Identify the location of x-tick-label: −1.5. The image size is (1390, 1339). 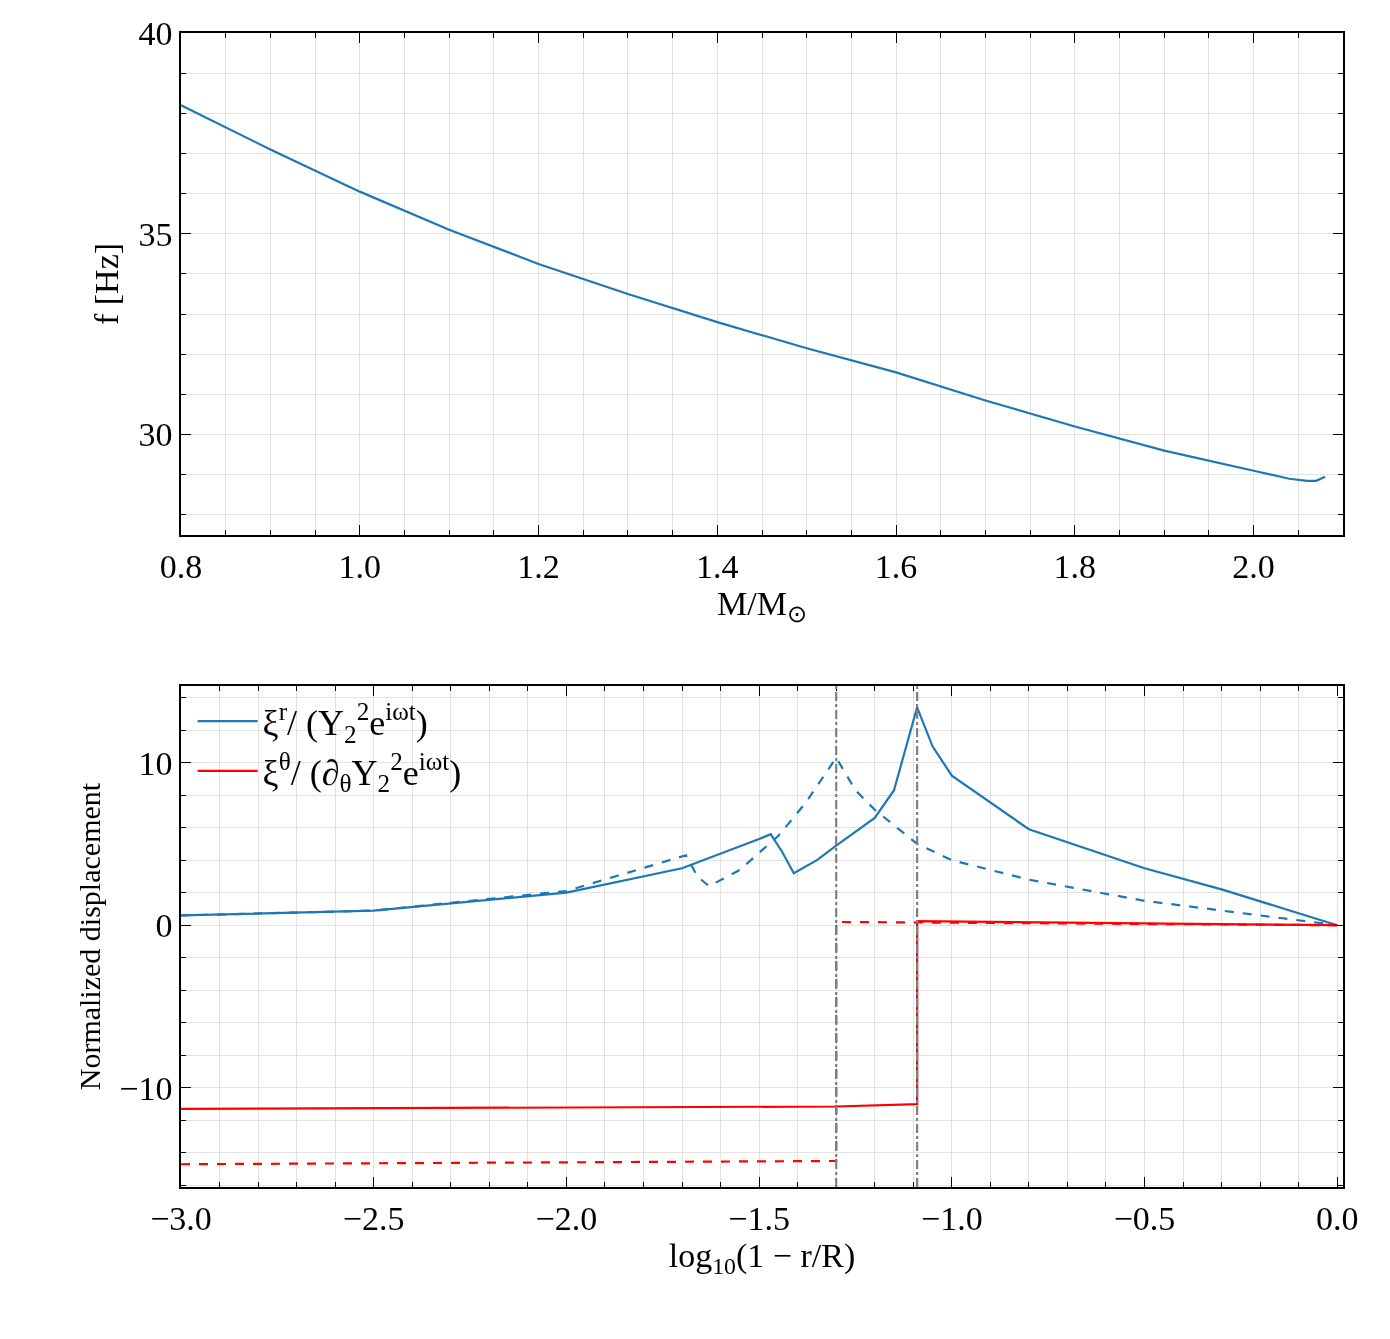
(759, 1218).